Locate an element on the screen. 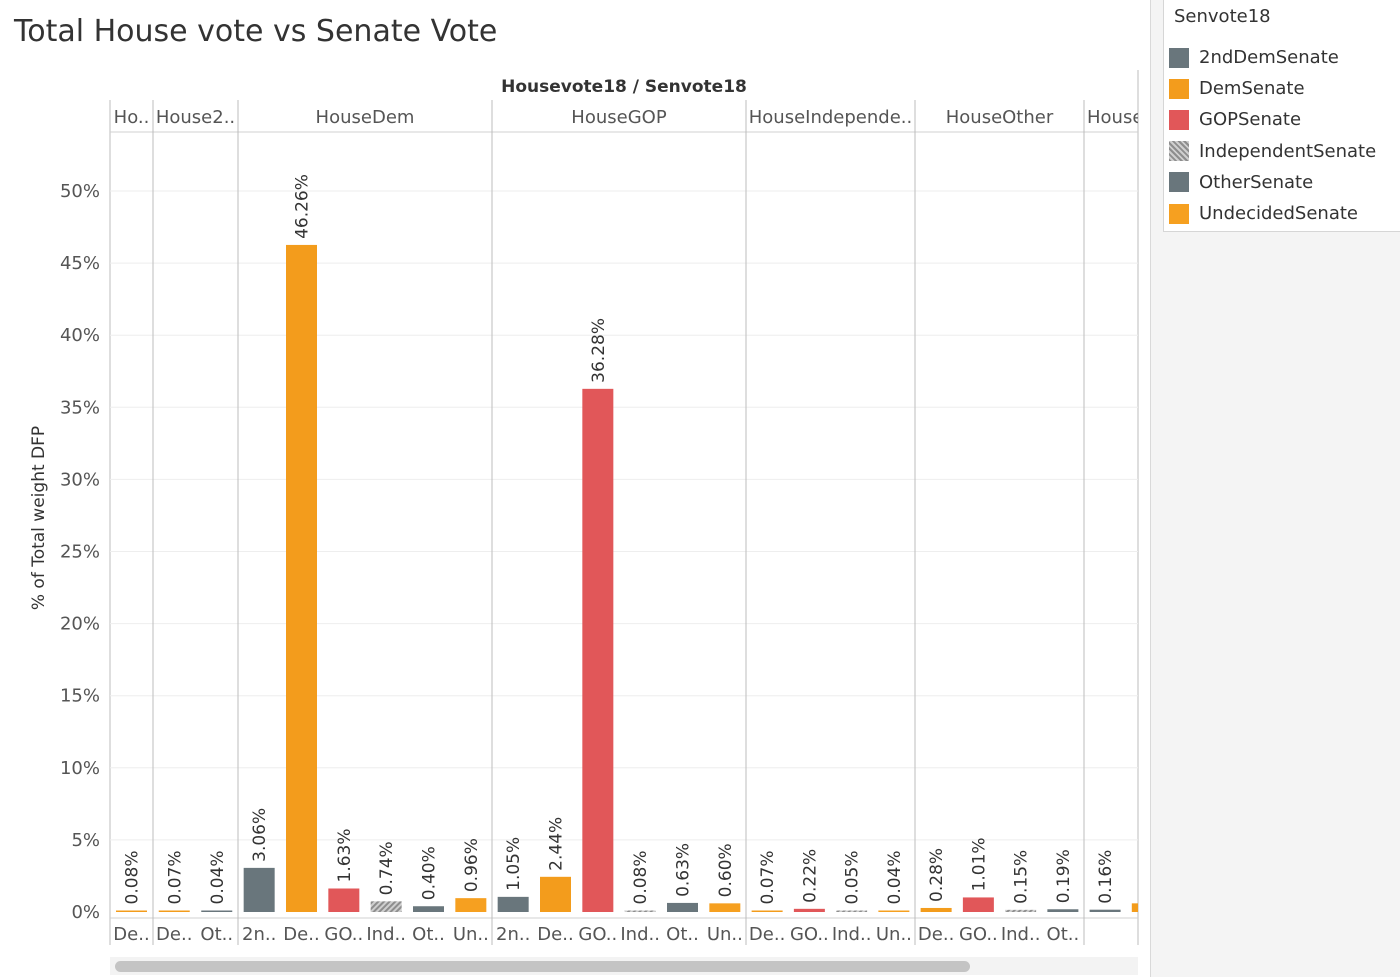 The height and width of the screenshot is (977, 1400). legend-label: OtherSenate is located at coordinates (1256, 182).